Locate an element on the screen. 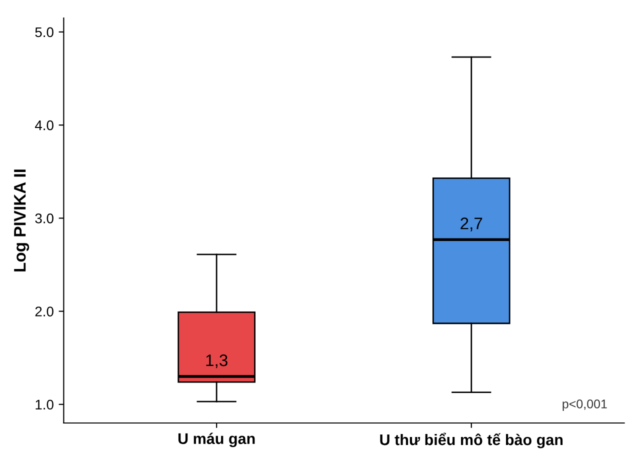 The image size is (637, 450). y-axis-title: Log PIVIKA II is located at coordinates (22, 221).